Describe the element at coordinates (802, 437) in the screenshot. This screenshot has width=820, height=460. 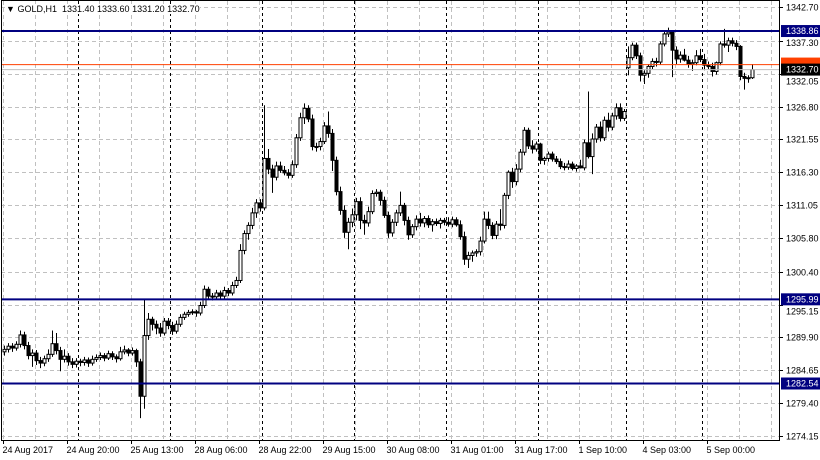
I see `y-tick-label: 1274.15` at that location.